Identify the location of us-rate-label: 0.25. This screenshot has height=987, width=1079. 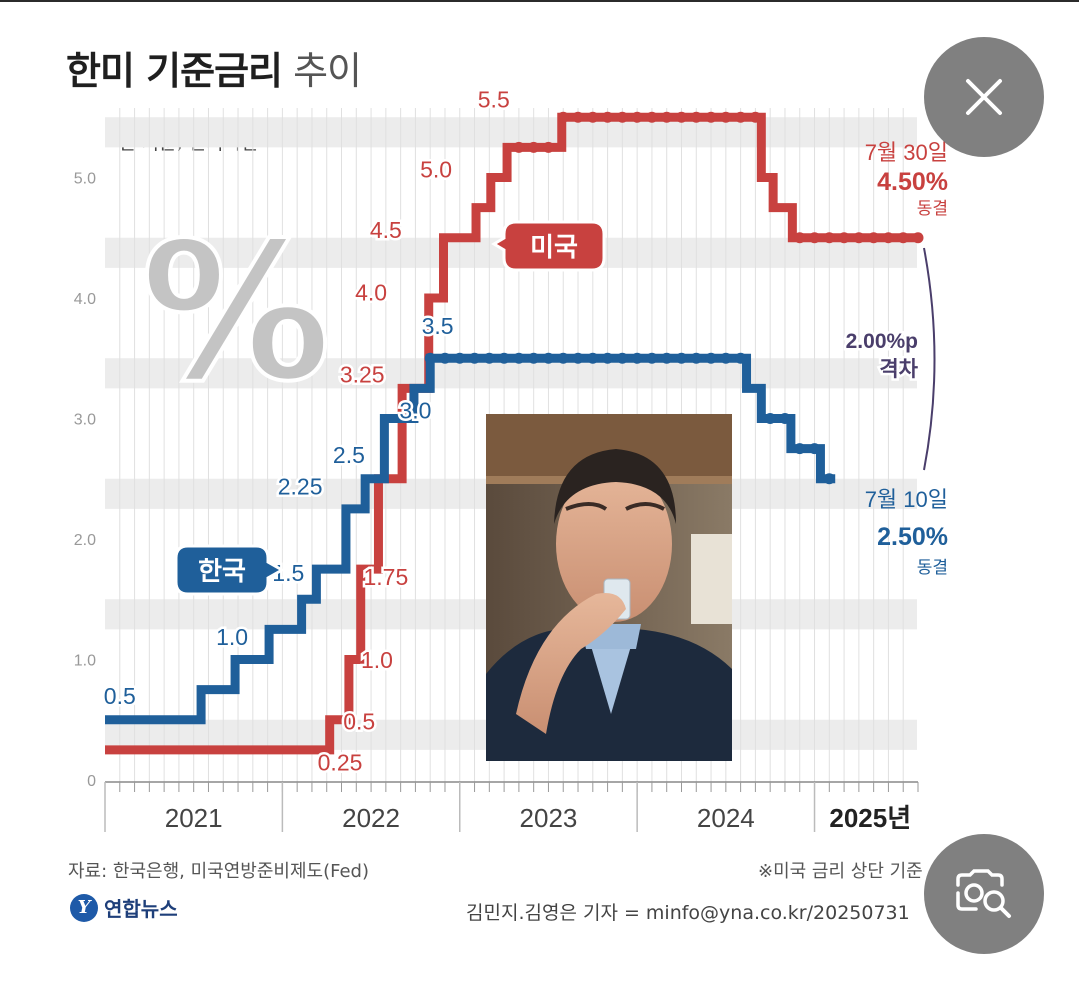
(340, 762).